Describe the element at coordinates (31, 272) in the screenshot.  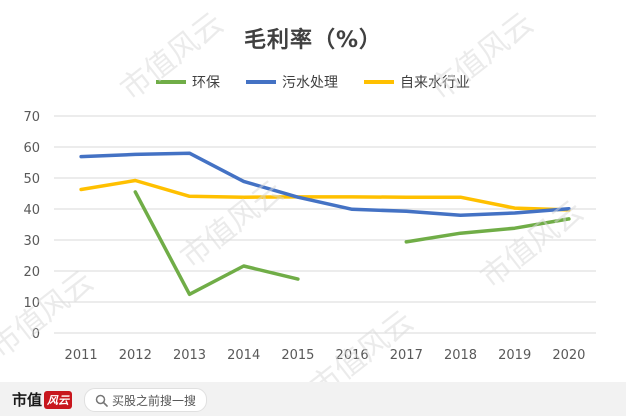
I see `y-tick-label: 20` at that location.